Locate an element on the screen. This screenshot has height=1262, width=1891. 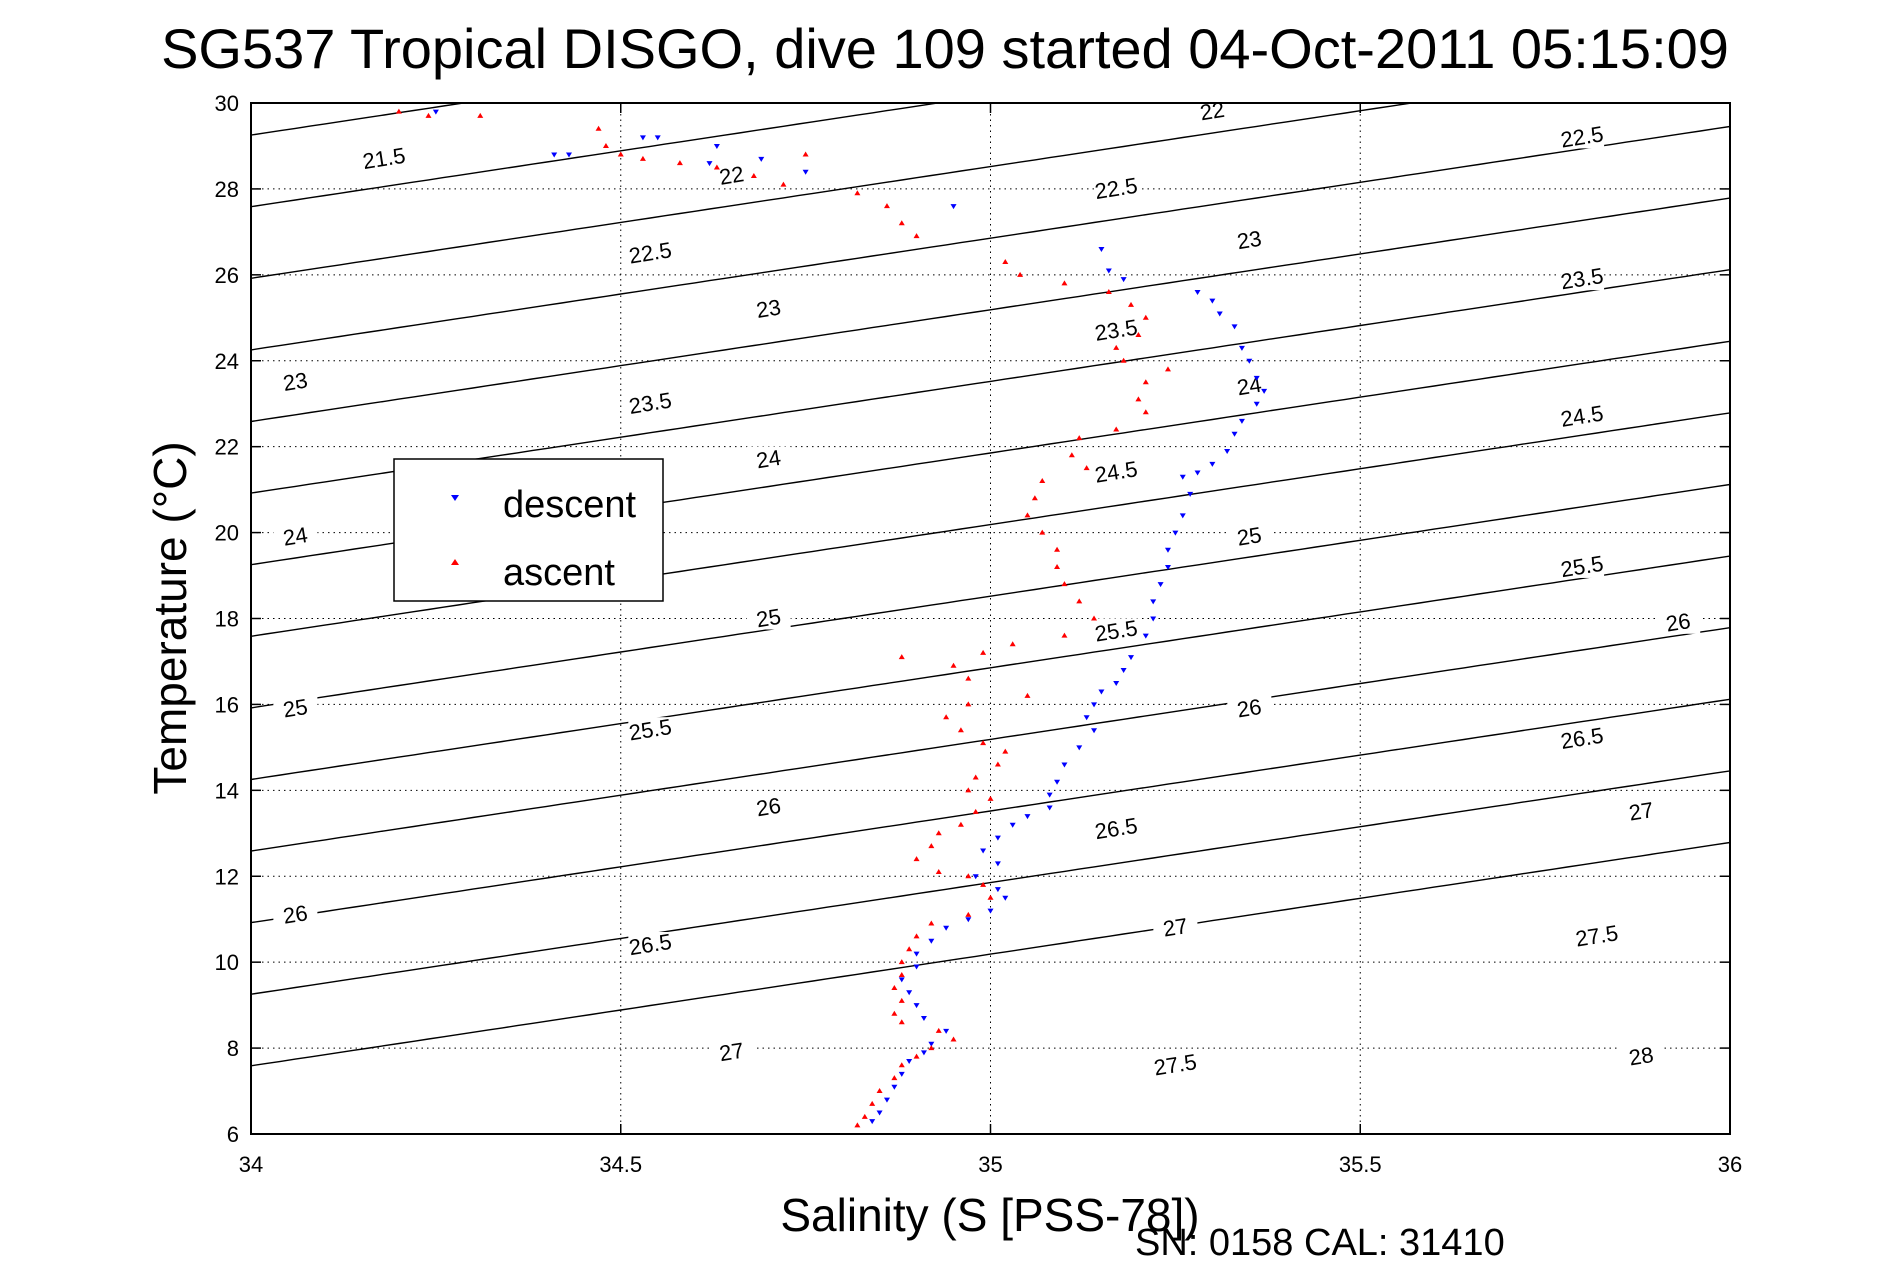
contour-label: 23 is located at coordinates (295, 381).